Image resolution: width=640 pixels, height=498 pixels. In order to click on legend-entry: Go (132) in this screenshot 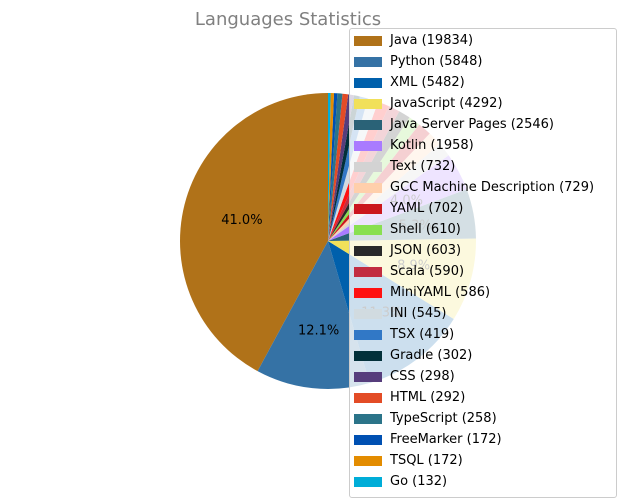, I will do `click(400, 481)`.